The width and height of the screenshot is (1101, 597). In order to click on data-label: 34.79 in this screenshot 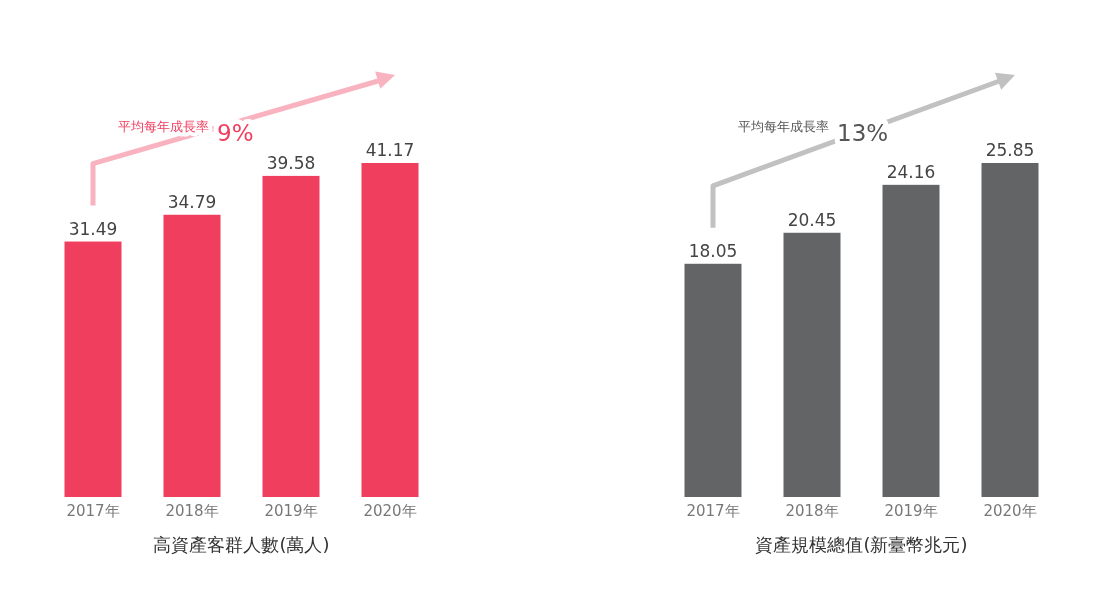, I will do `click(192, 201)`.